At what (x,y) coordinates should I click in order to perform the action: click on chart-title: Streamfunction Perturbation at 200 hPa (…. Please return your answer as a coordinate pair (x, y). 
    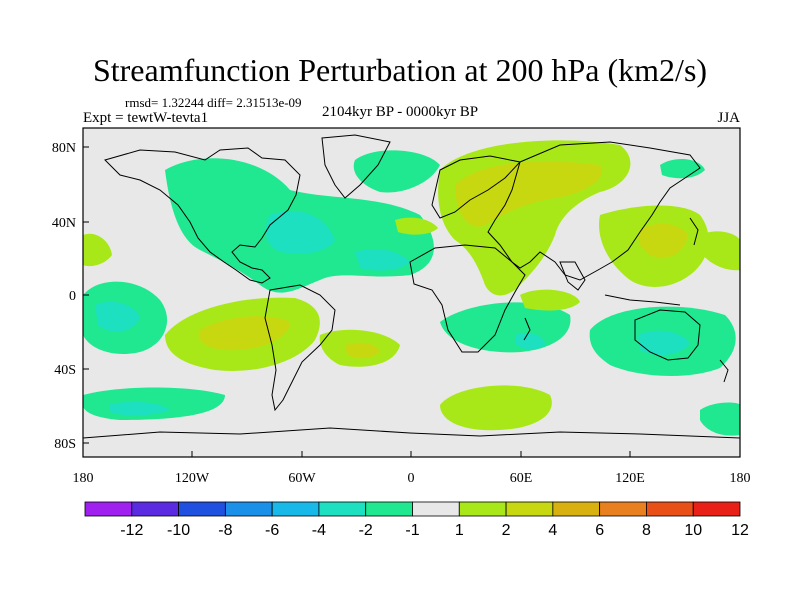
    Looking at the image, I should click on (400, 70).